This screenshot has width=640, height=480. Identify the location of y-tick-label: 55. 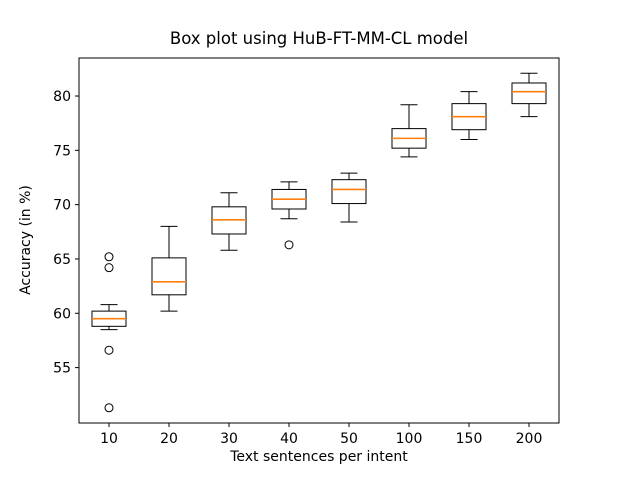
(62, 369).